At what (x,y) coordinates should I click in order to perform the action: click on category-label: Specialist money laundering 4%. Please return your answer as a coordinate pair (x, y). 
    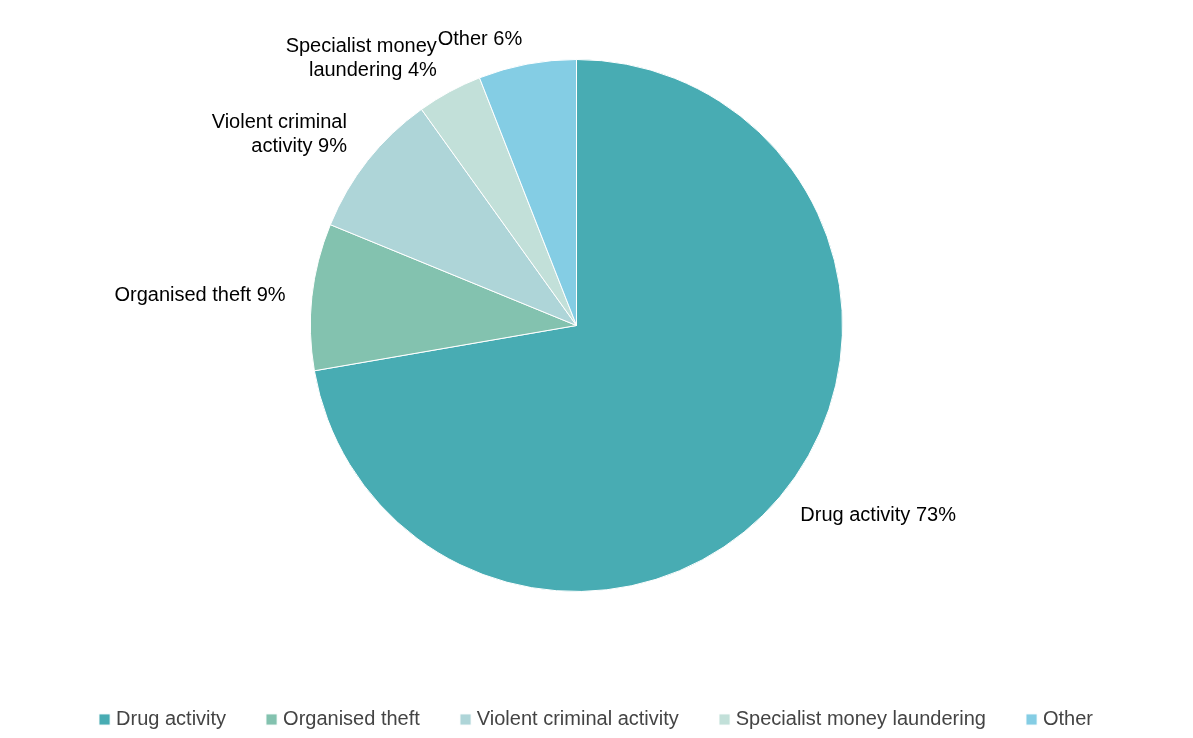
    Looking at the image, I should click on (361, 57).